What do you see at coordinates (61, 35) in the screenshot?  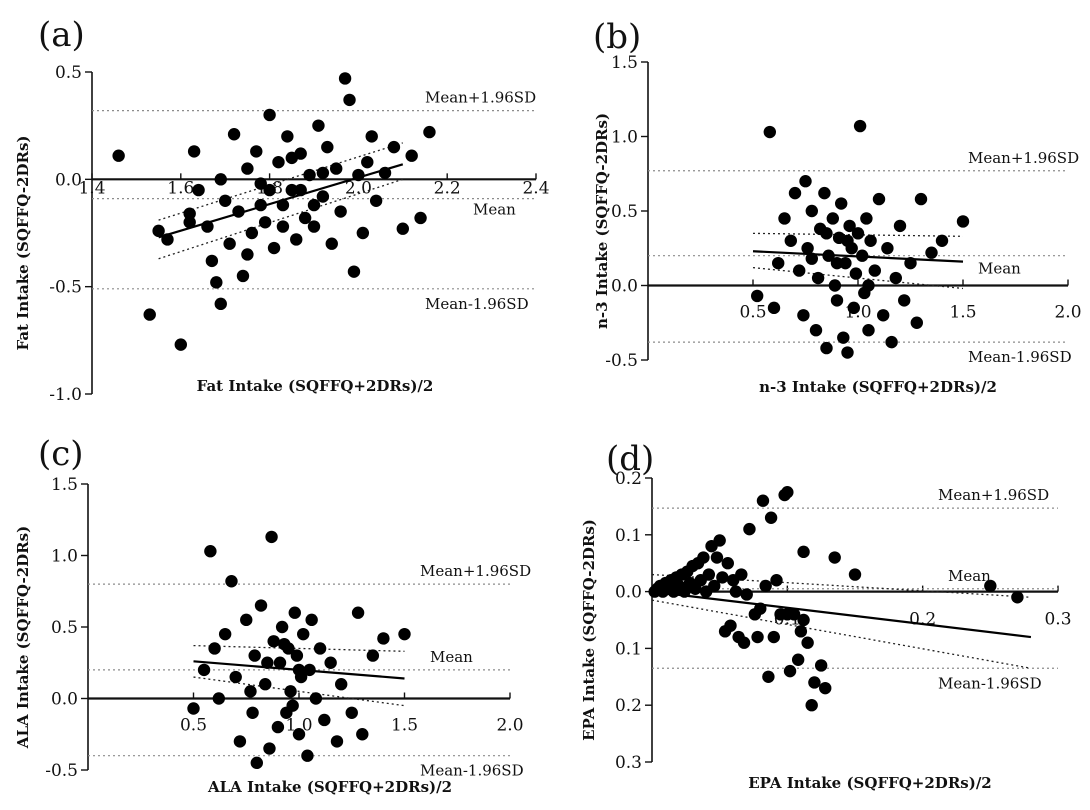 I see `panel-letter: (a)` at bounding box center [61, 35].